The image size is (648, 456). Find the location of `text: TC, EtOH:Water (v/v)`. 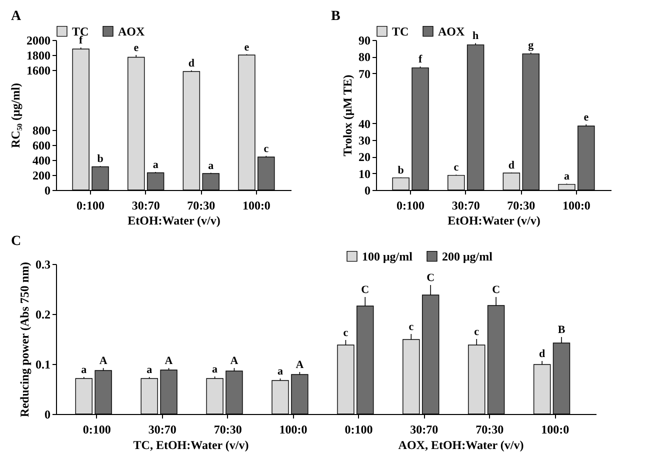

text: TC, EtOH:Water (v/v) is located at coordinates (191, 445).